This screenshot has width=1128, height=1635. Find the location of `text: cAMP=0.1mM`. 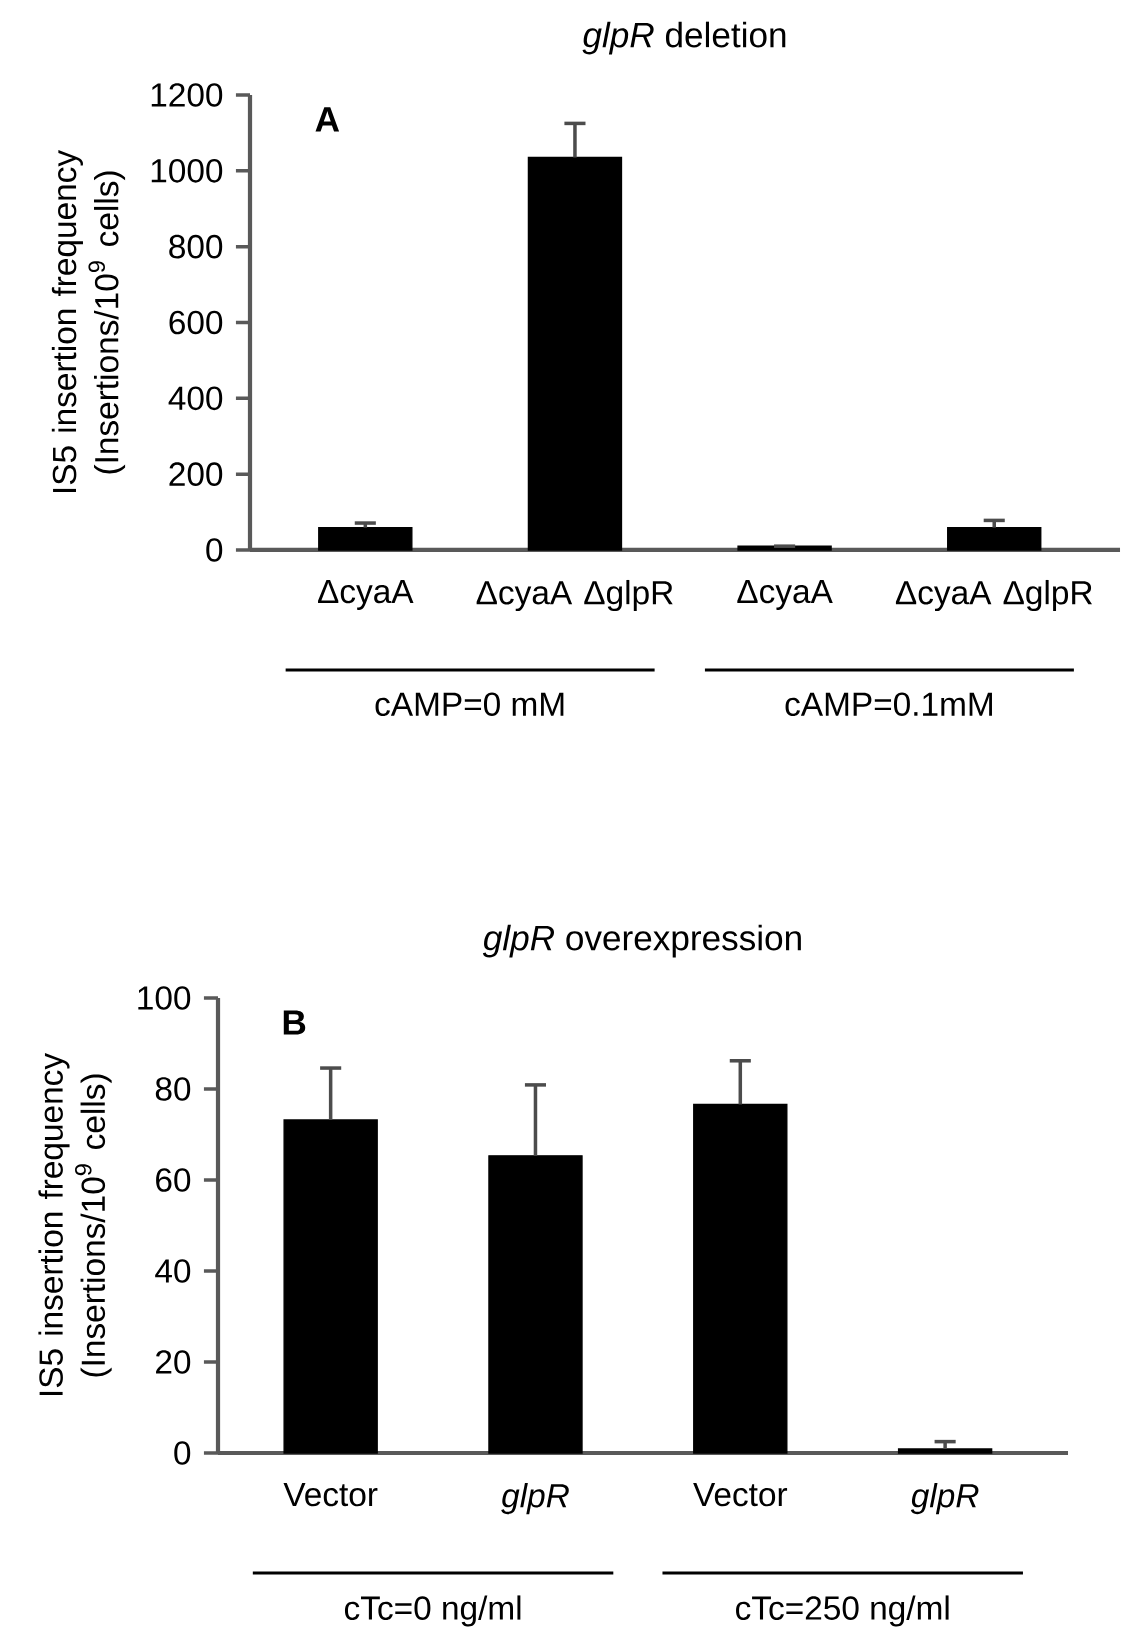

text: cAMP=0.1mM is located at coordinates (888, 704).